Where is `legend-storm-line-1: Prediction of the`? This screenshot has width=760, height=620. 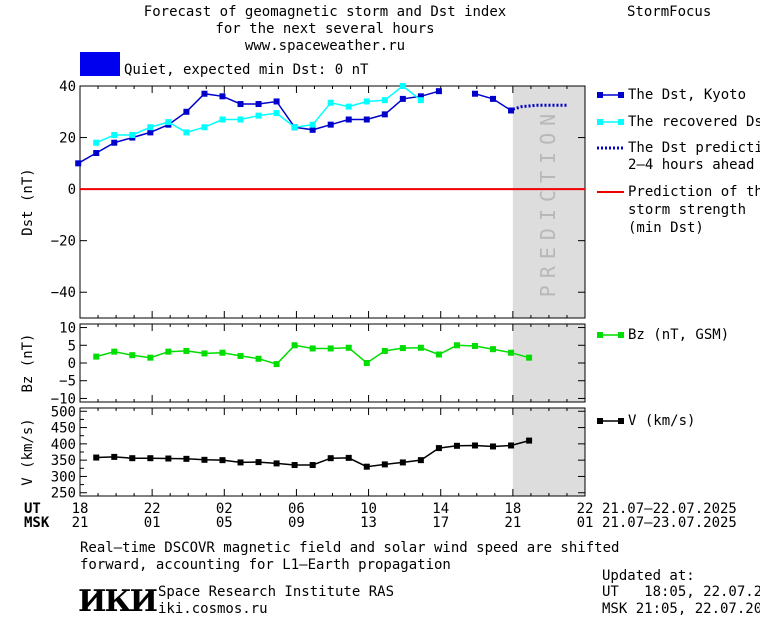 legend-storm-line-1: Prediction of the is located at coordinates (694, 192).